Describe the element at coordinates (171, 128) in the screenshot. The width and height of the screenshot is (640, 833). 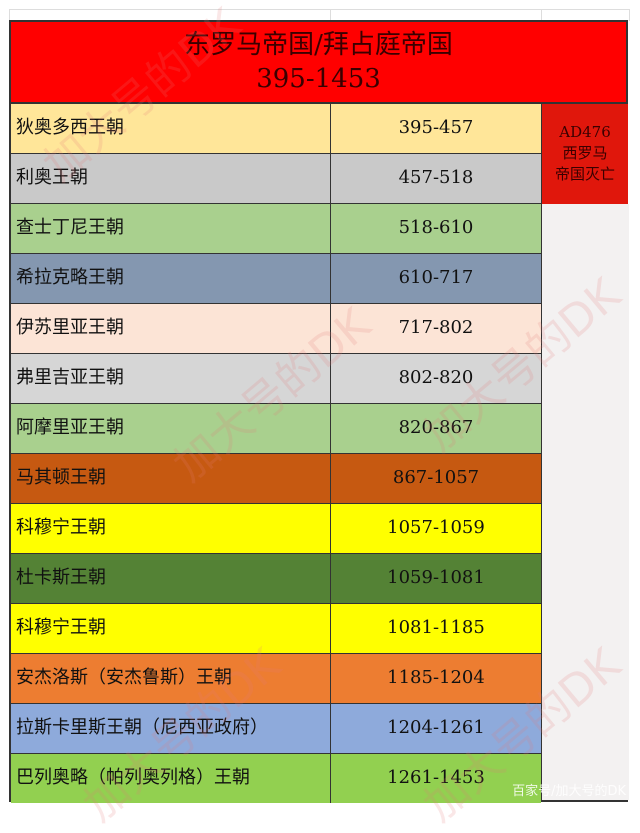
I see `dynasty-name: 狄奥多西王朝` at that location.